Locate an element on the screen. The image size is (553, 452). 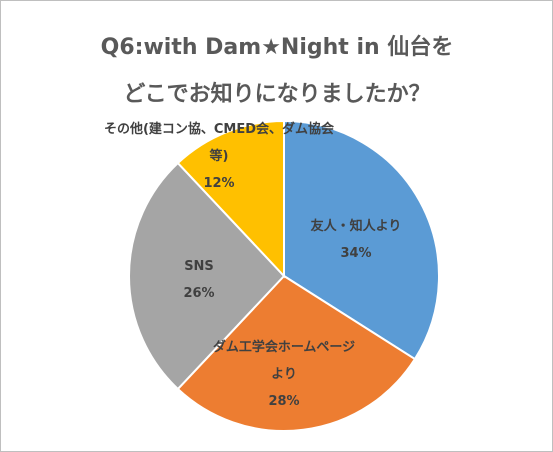
slice-label: ダム工学会ホームページより 28% is located at coordinates (284, 374).